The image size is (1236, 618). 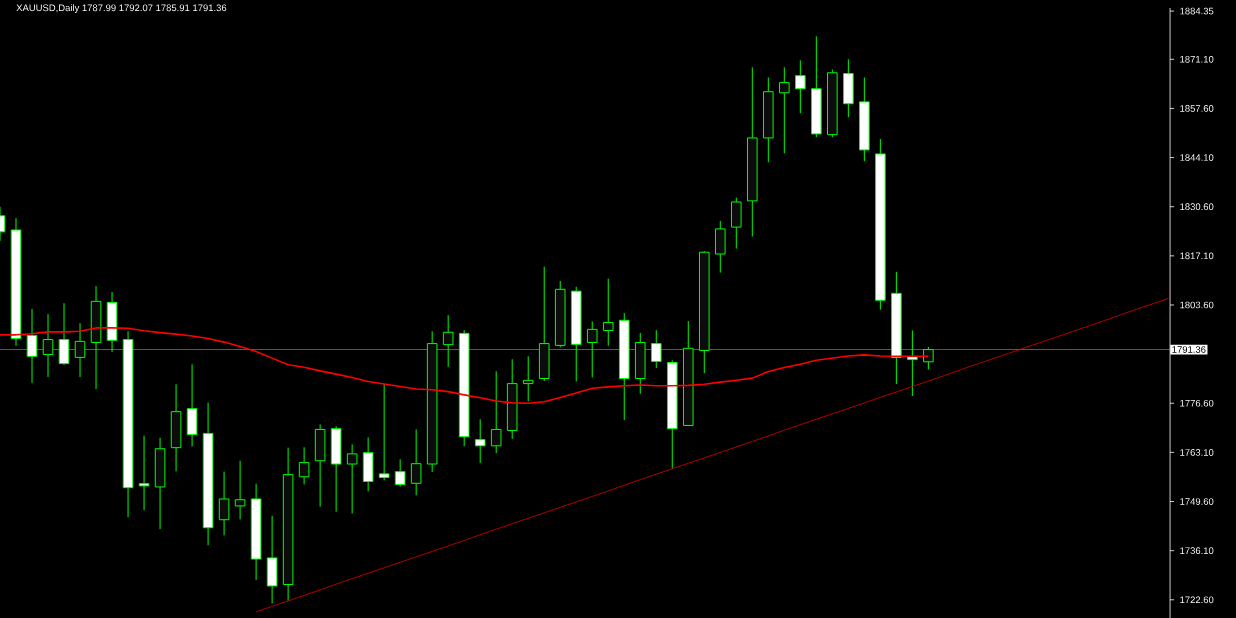 I want to click on y-tick-label: 1763.10, so click(x=1197, y=452).